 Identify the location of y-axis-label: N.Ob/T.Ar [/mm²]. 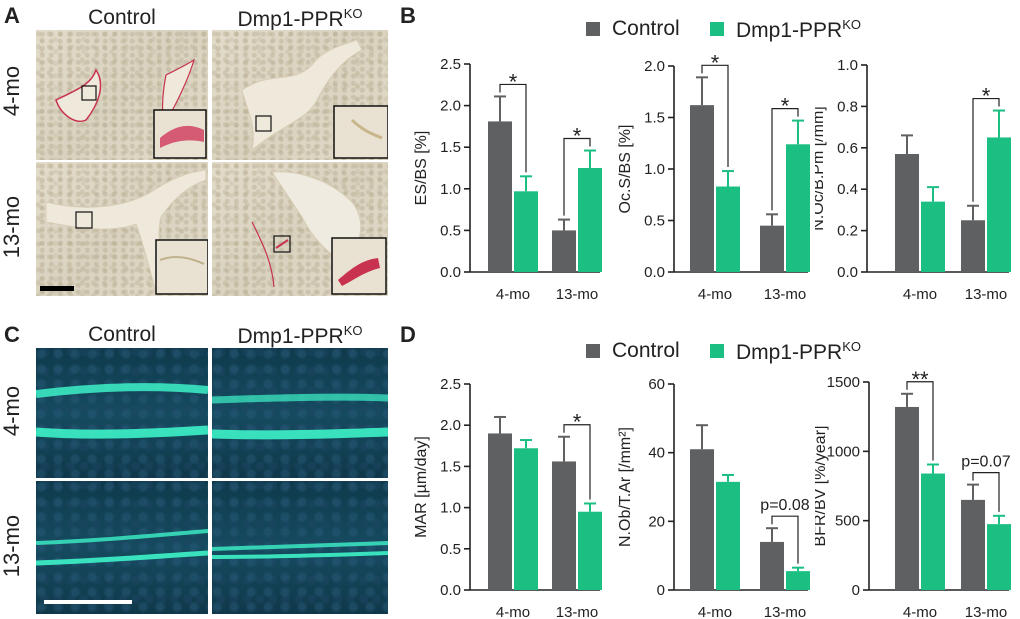
(625, 487).